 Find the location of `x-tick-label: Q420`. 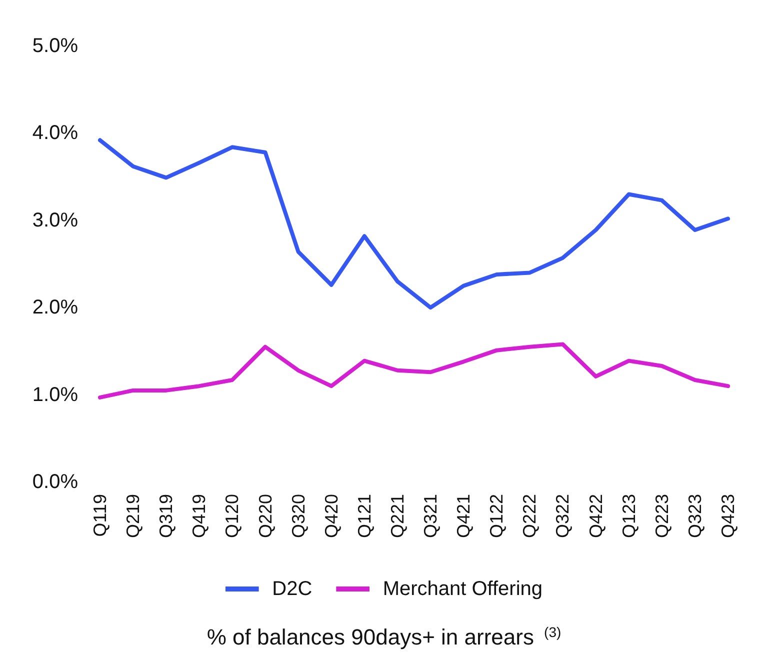

x-tick-label: Q420 is located at coordinates (331, 516).